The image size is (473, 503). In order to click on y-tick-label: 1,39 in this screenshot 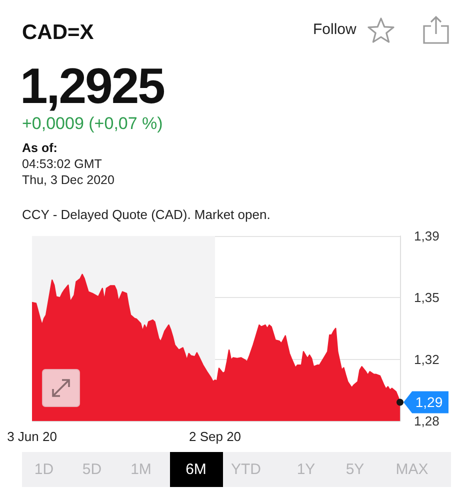, I will do `click(427, 236)`.